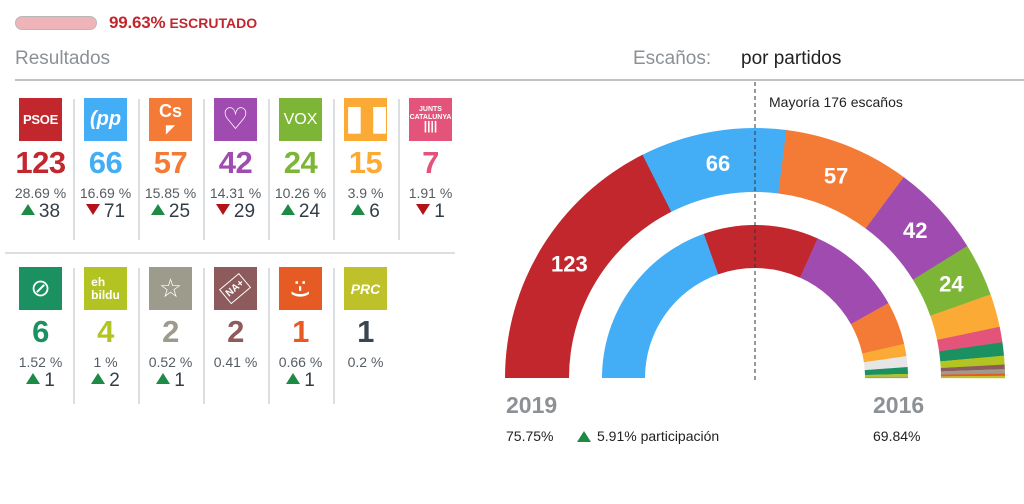 The height and width of the screenshot is (504, 1024). Describe the element at coordinates (105, 212) in the screenshot. I see `party-seat-change: 71` at that location.